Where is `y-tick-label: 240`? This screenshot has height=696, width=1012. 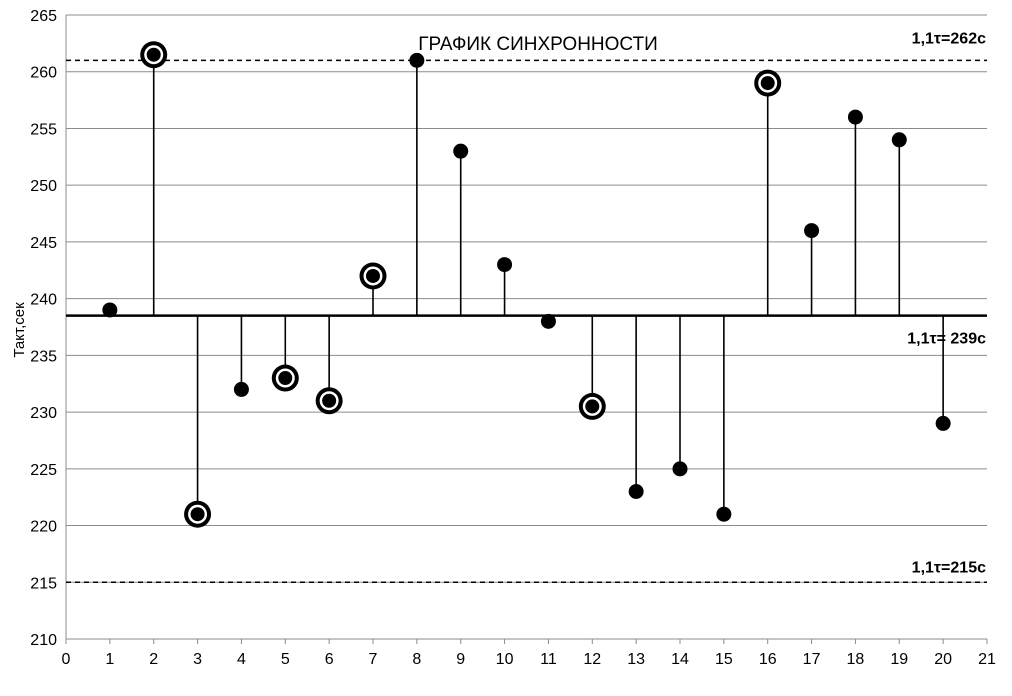 y-tick-label: 240 is located at coordinates (43, 300).